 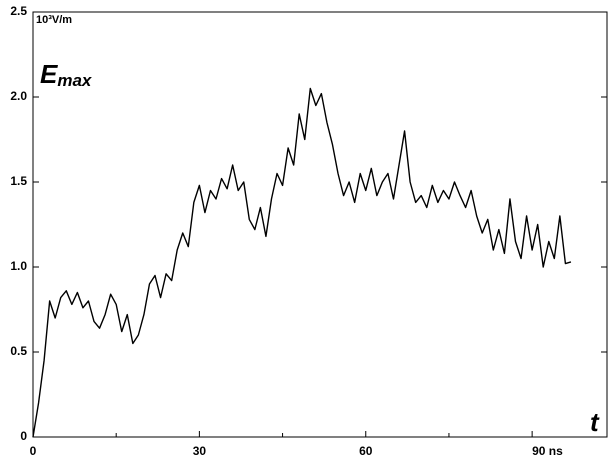 What do you see at coordinates (33, 451) in the screenshot?
I see `x-tick-label: 0` at bounding box center [33, 451].